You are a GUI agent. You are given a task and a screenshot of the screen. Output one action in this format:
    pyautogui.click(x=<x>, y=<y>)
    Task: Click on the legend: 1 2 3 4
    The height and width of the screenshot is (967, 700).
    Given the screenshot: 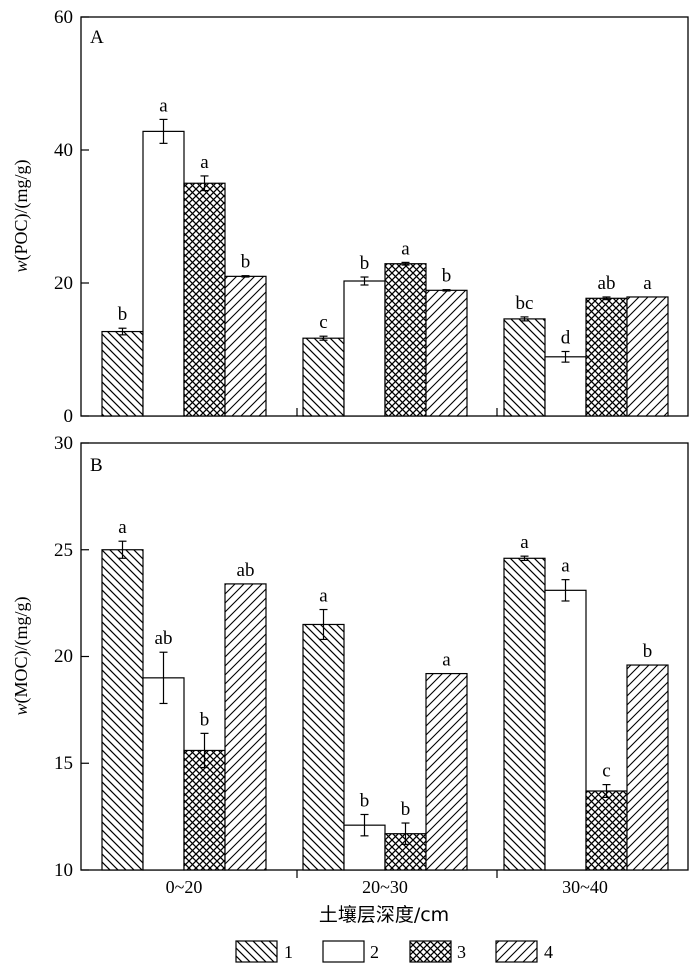 What is the action you would take?
    pyautogui.click(x=394, y=951)
    